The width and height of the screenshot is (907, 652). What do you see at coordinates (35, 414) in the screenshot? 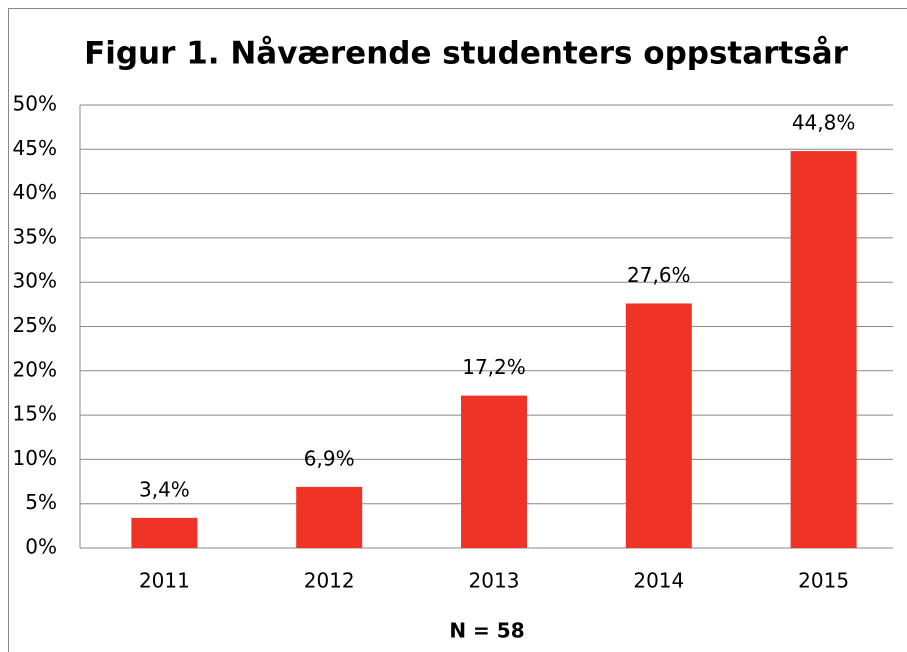
I see `y-tick-label: 15%` at bounding box center [35, 414].